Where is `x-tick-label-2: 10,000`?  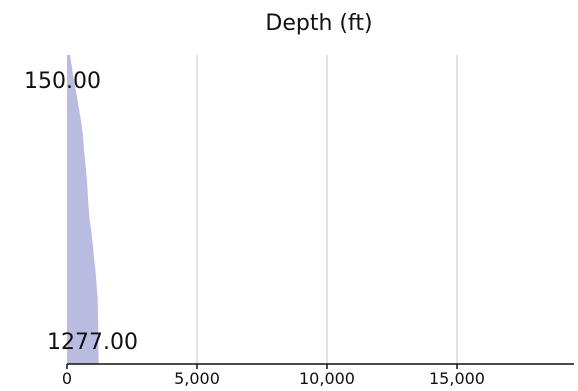
x-tick-label-2: 10,000 is located at coordinates (327, 378).